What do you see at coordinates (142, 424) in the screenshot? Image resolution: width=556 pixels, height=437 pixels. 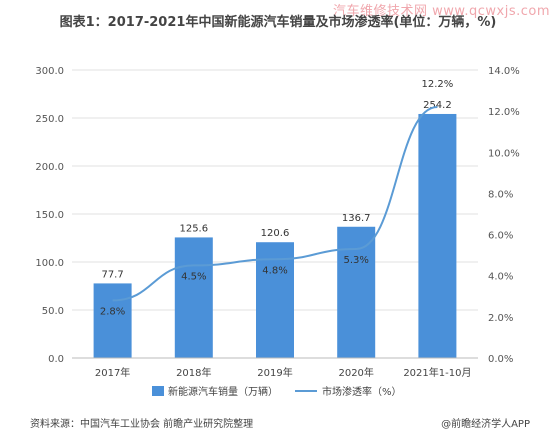 I see `source-note: 资料来源：中国汽车工业协会 前瞻产业研究院整理` at bounding box center [142, 424].